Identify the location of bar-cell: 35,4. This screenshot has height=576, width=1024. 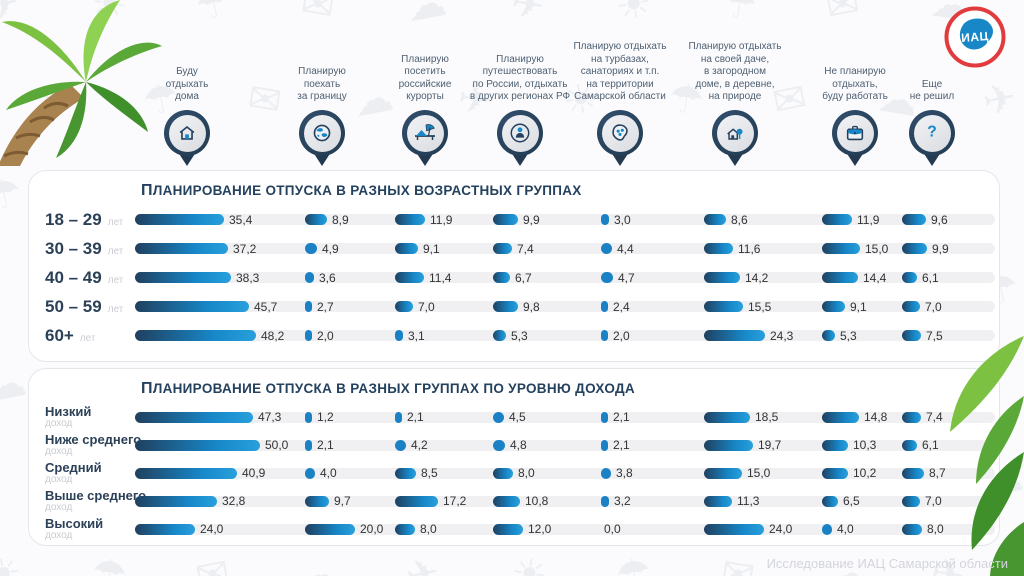
(220, 220).